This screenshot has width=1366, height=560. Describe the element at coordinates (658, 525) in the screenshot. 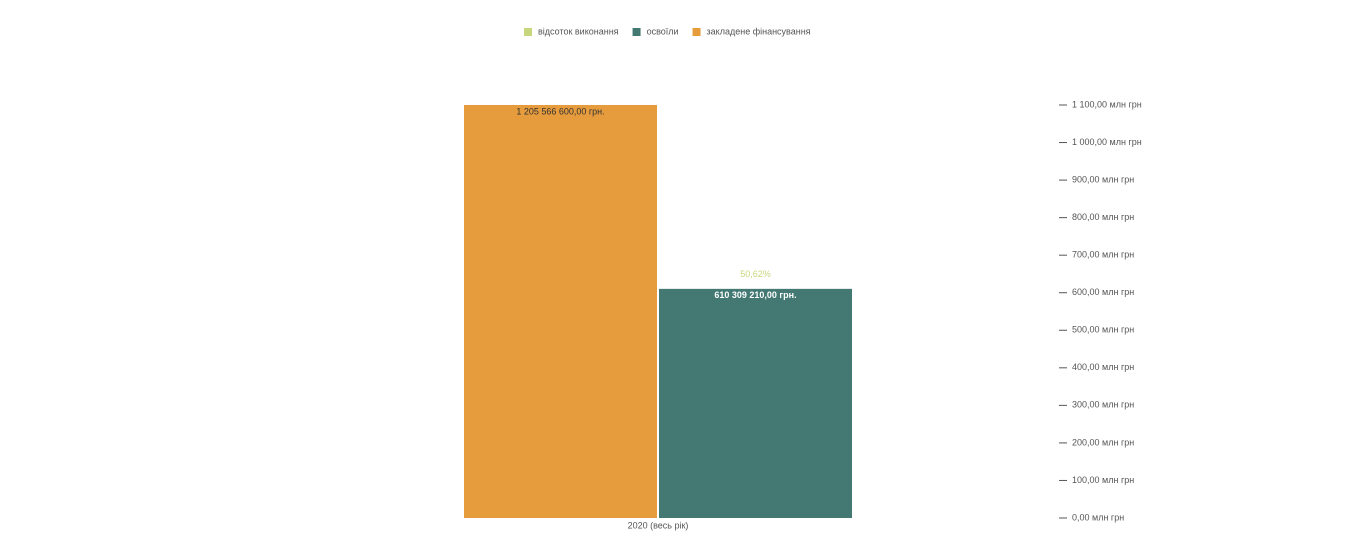

I see `x-tick-label: 2020 (весь рік)` at that location.